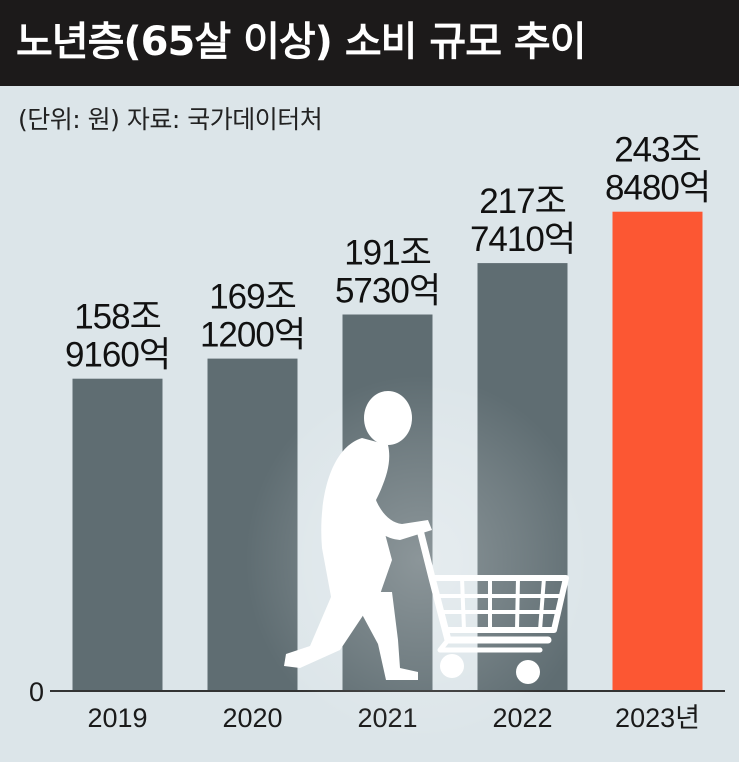  I want to click on title-bar: 노년층(65살 이상) 소비 규모 추이, so click(369, 43).